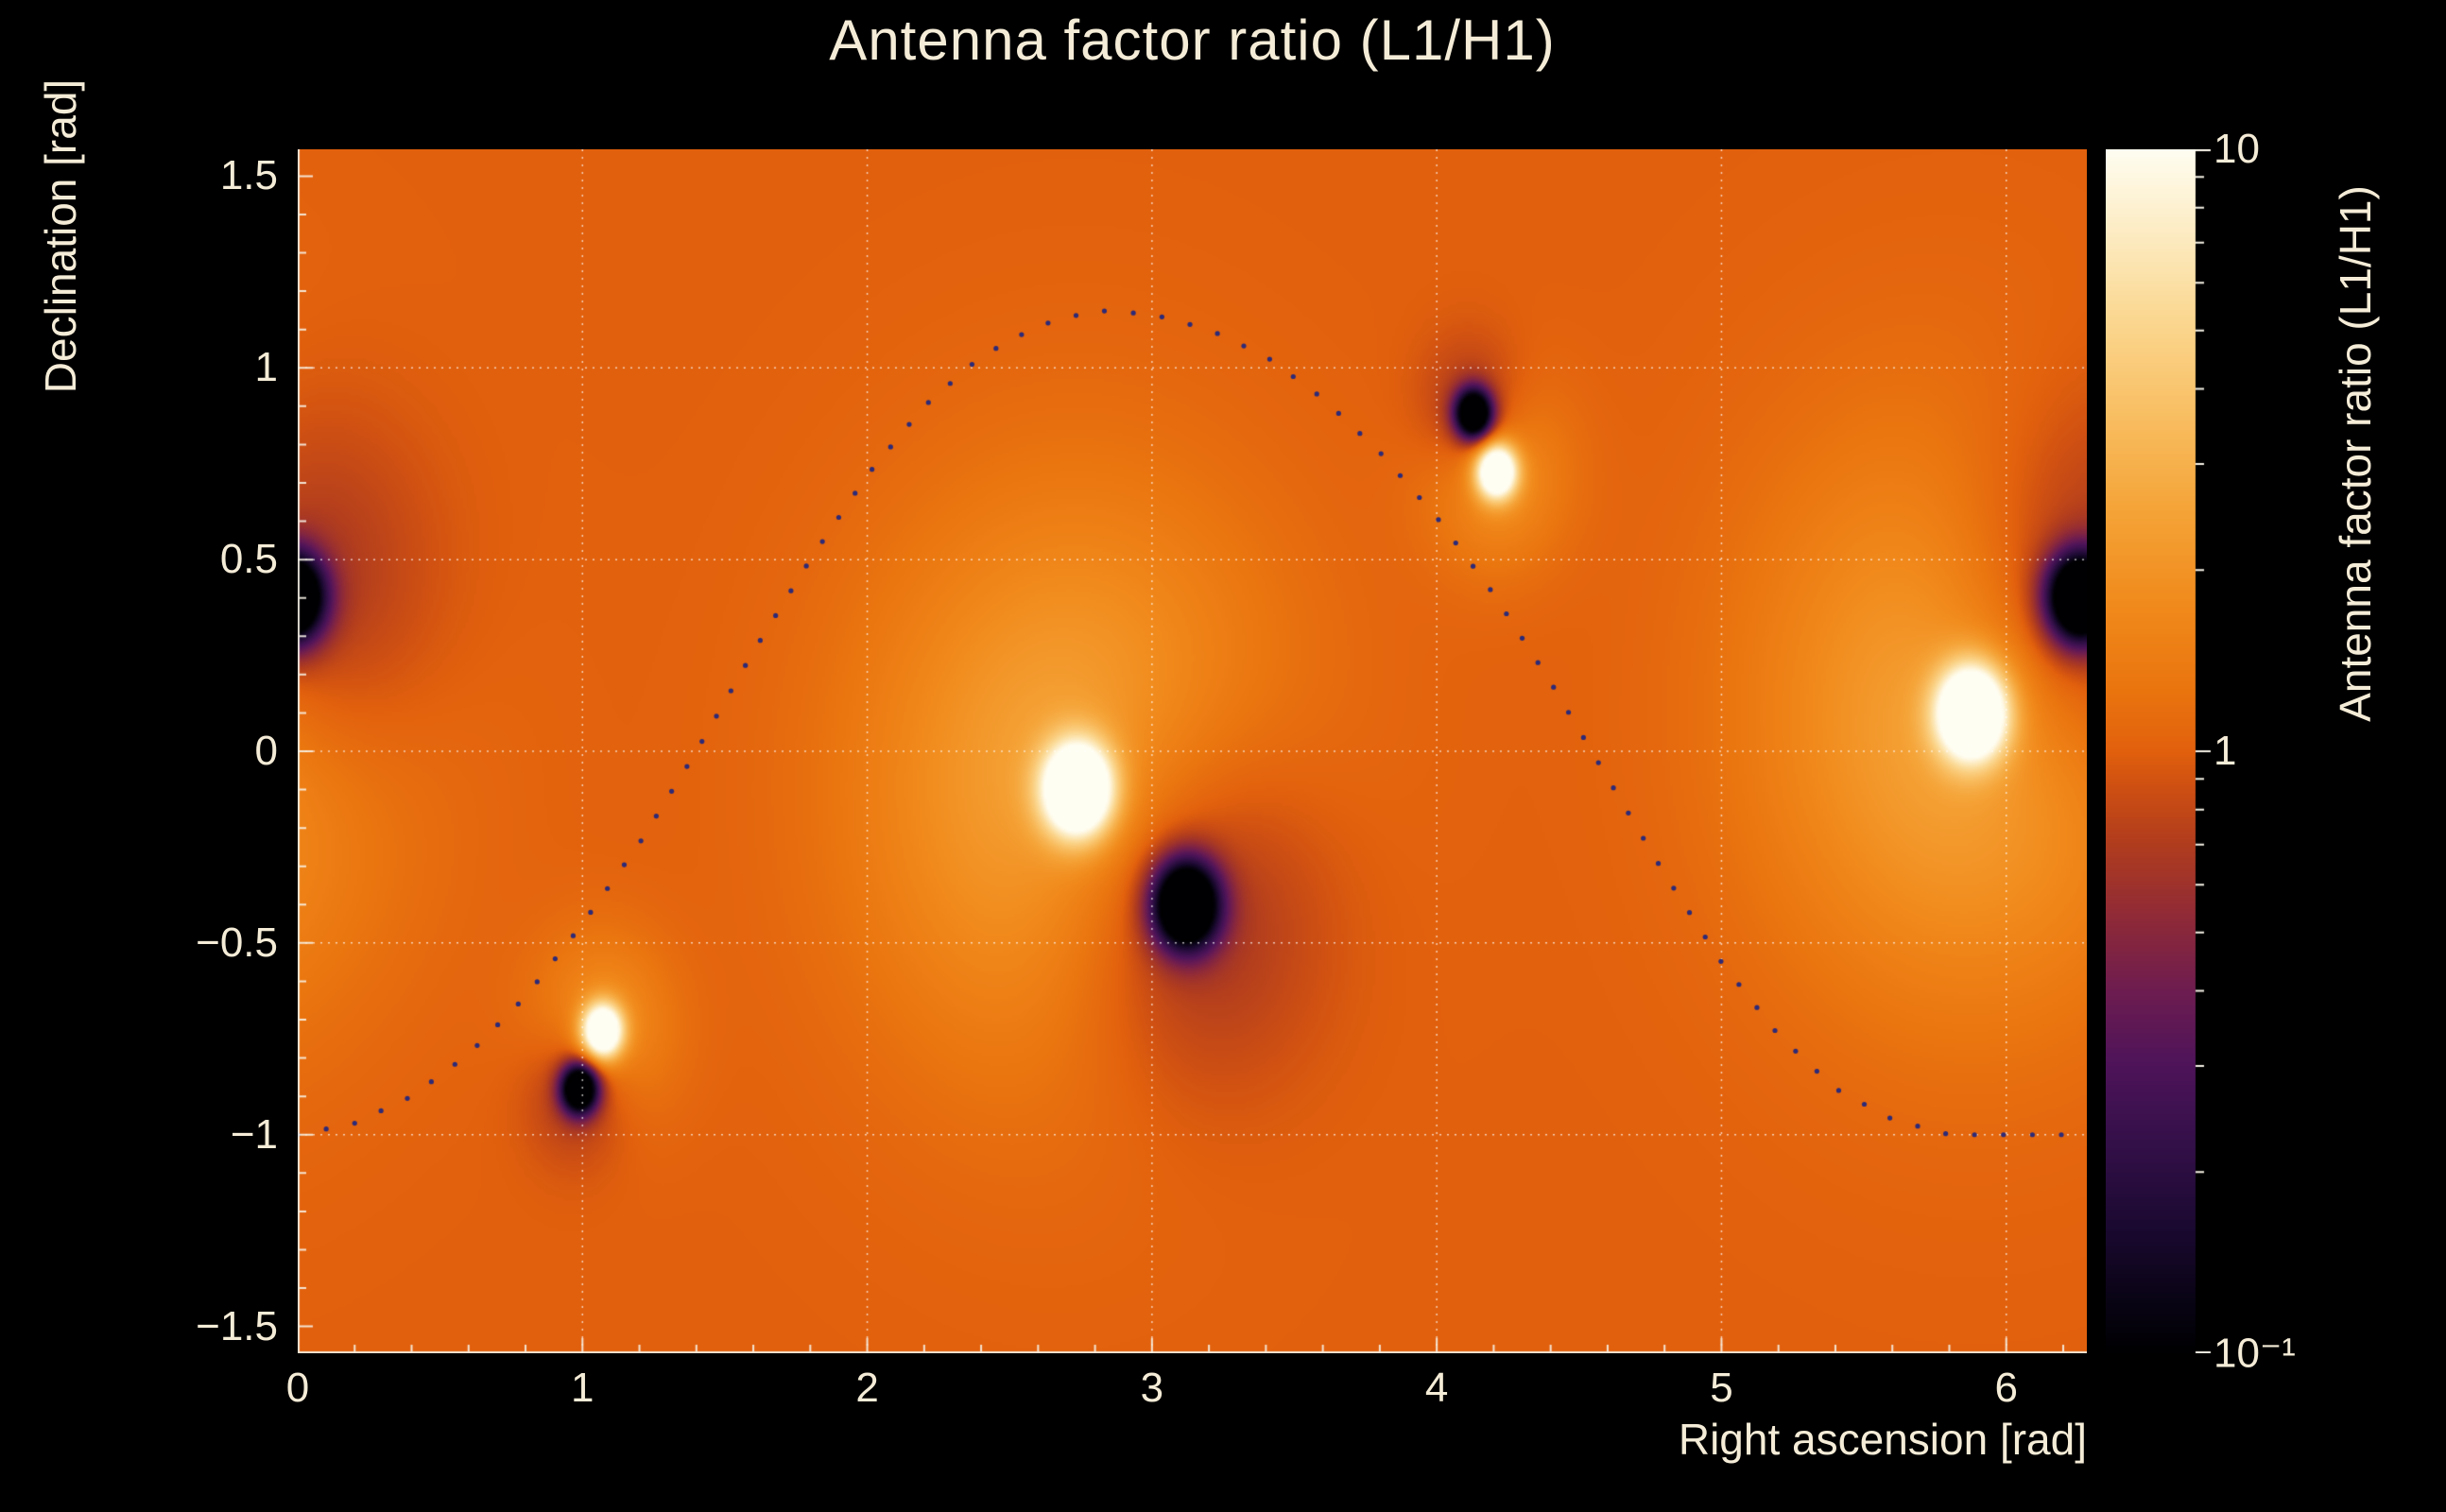 This screenshot has height=1512, width=2446. Describe the element at coordinates (237, 1325) in the screenshot. I see `y-tick-label: −1.5` at that location.